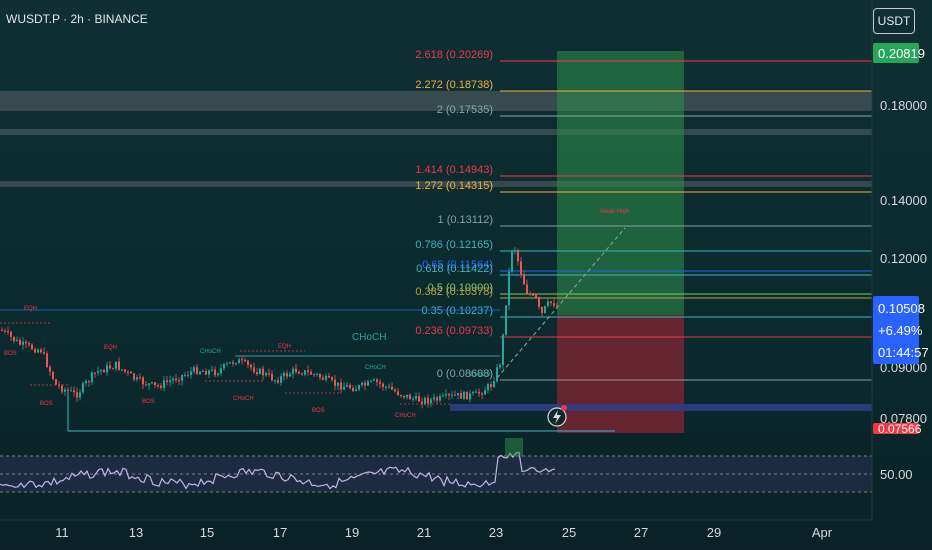 This screenshot has width=932, height=550. I want to click on stop-loss-zone, so click(620, 374).